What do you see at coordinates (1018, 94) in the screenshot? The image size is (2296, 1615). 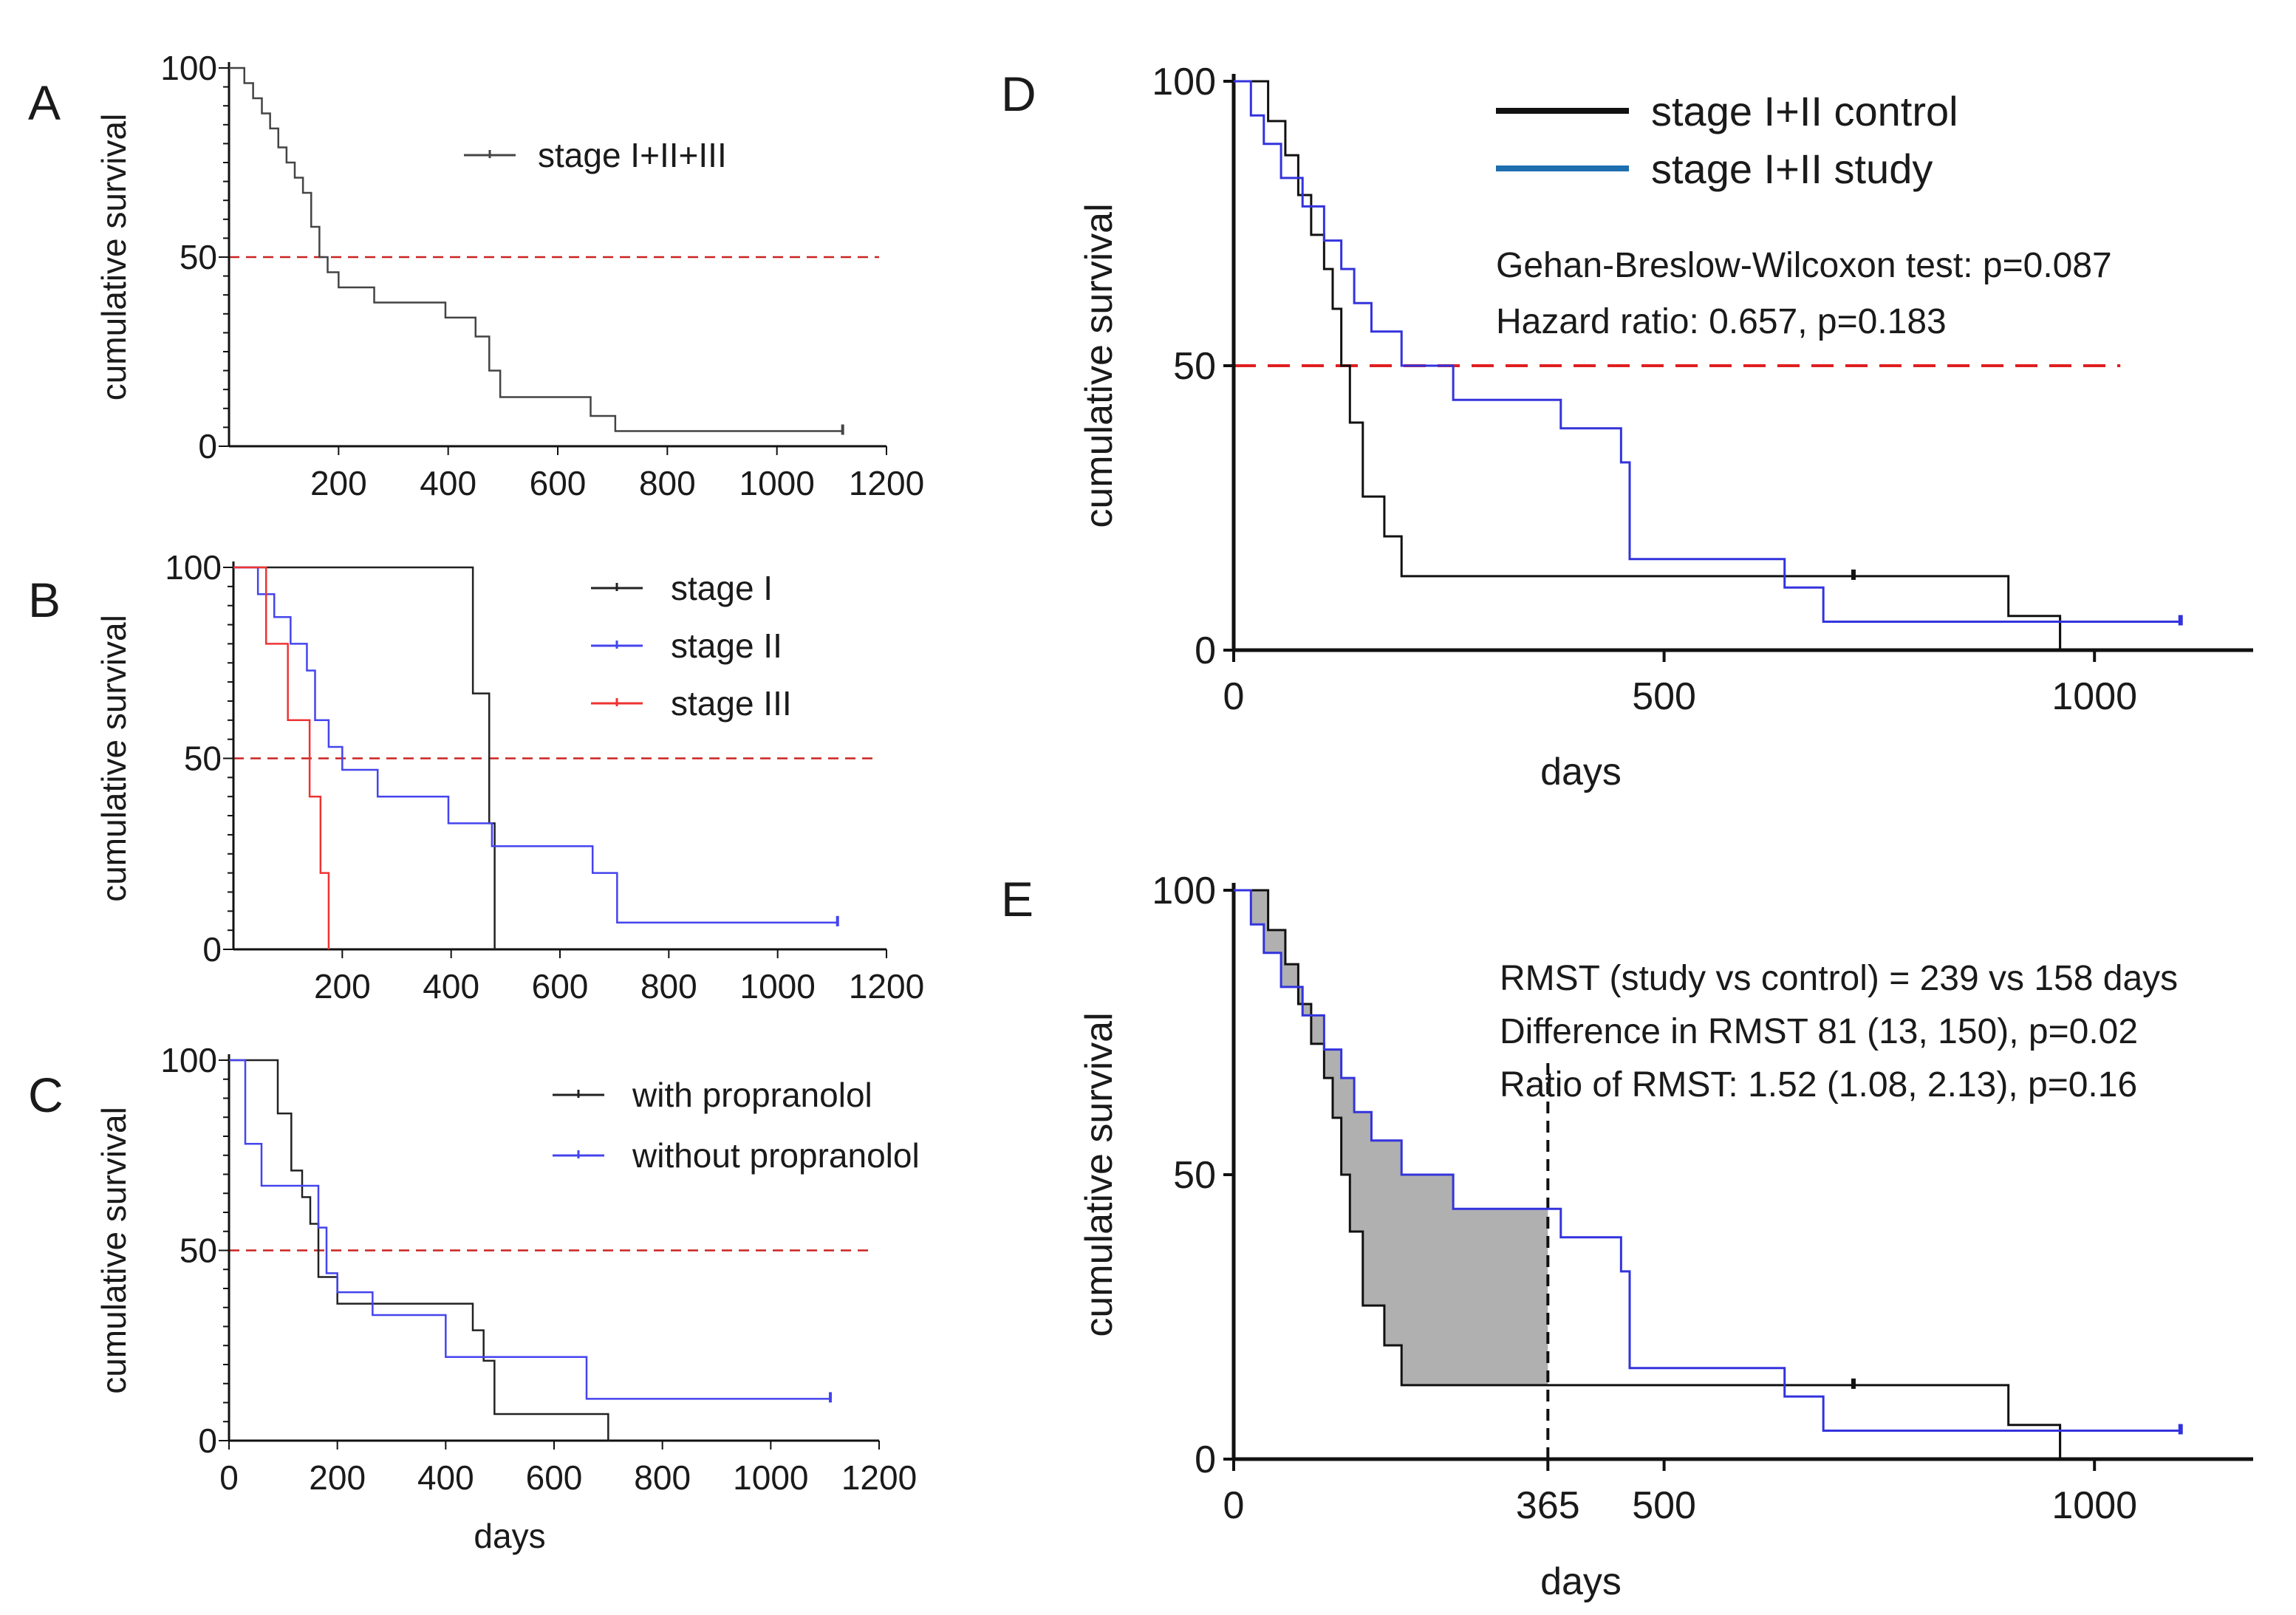 I see `panel-letter: D` at bounding box center [1018, 94].